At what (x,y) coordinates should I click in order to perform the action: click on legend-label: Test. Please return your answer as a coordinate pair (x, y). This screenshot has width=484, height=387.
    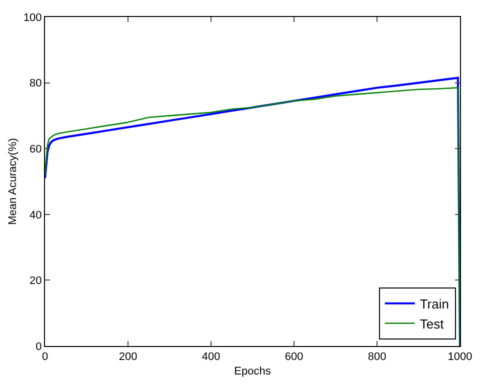
    Looking at the image, I should click on (432, 324).